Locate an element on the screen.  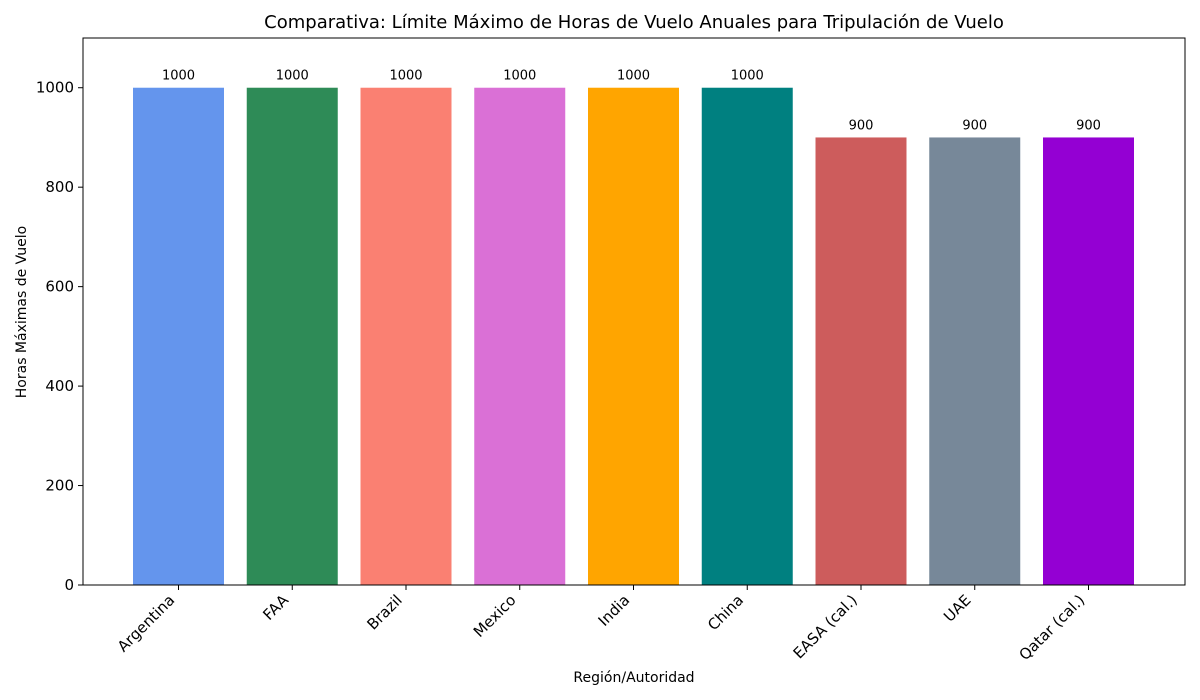
x-axis-label: Región/Autoridad is located at coordinates (633, 678).